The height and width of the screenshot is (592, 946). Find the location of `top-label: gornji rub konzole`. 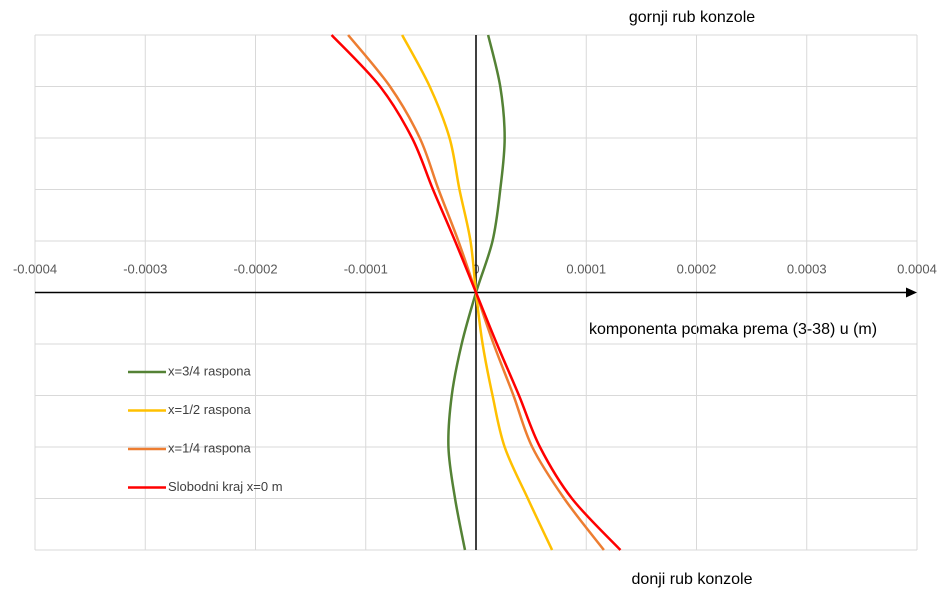

top-label: gornji rub konzole is located at coordinates (692, 17).